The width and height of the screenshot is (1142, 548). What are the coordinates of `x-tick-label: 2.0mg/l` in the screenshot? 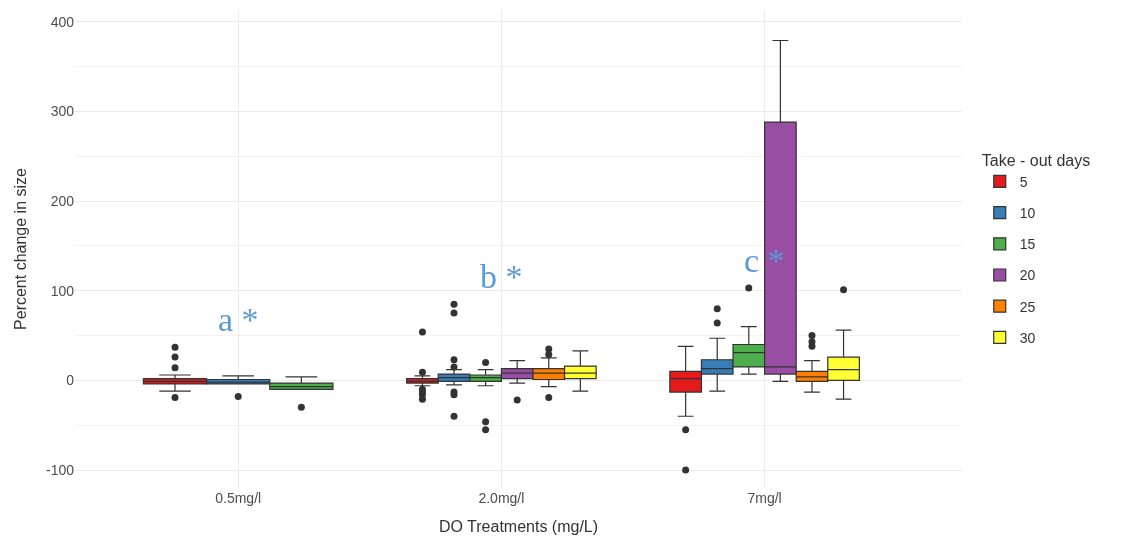 It's located at (501, 498).